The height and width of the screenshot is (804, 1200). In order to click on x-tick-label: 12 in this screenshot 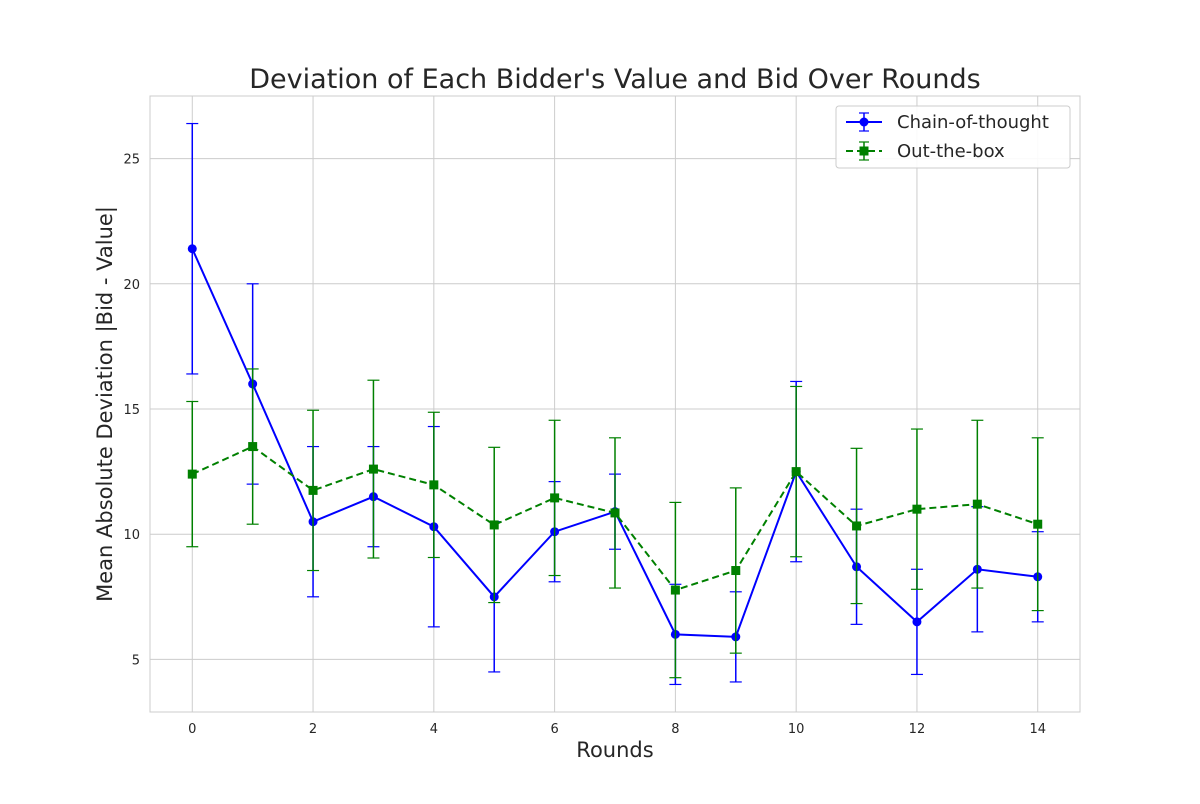, I will do `click(917, 729)`.